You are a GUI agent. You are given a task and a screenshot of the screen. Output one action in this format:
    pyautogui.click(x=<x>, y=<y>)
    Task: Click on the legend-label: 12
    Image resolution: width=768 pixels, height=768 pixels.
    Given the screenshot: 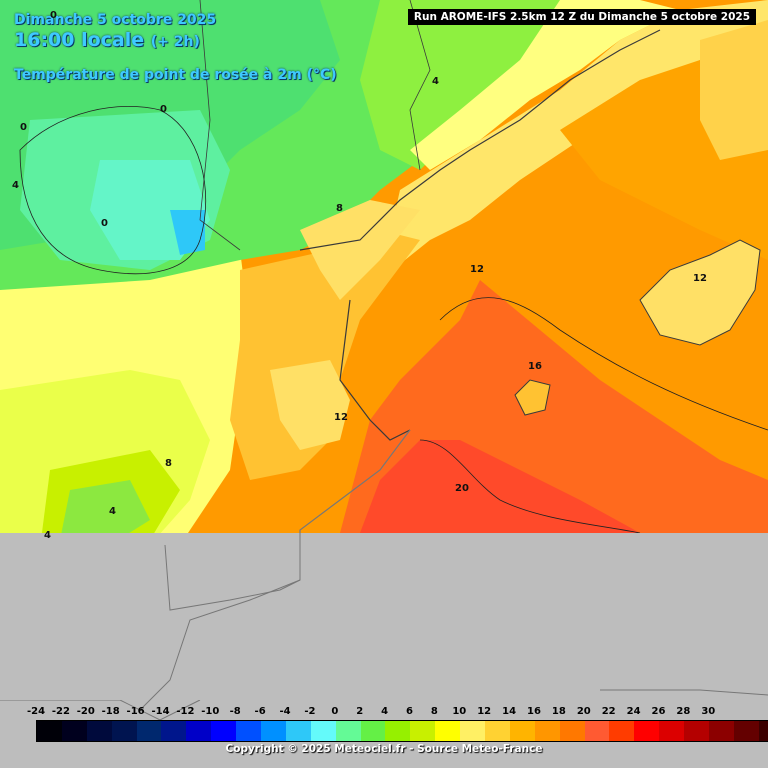 What is the action you would take?
    pyautogui.click(x=484, y=711)
    